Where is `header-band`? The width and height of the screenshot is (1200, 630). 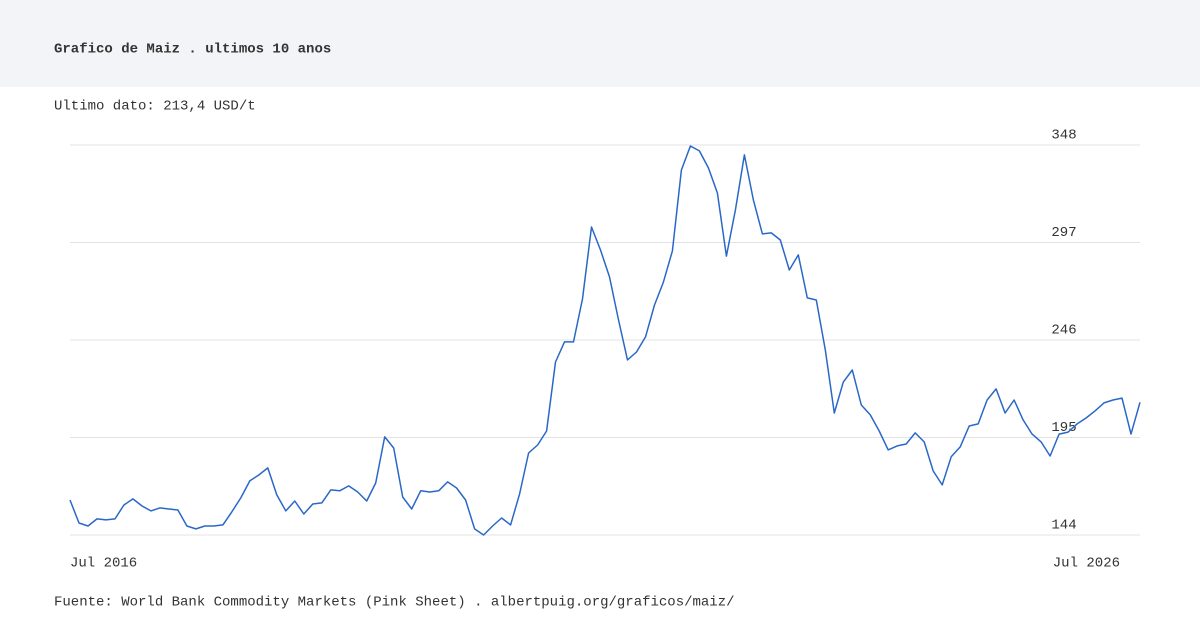
header-band is located at coordinates (600, 43).